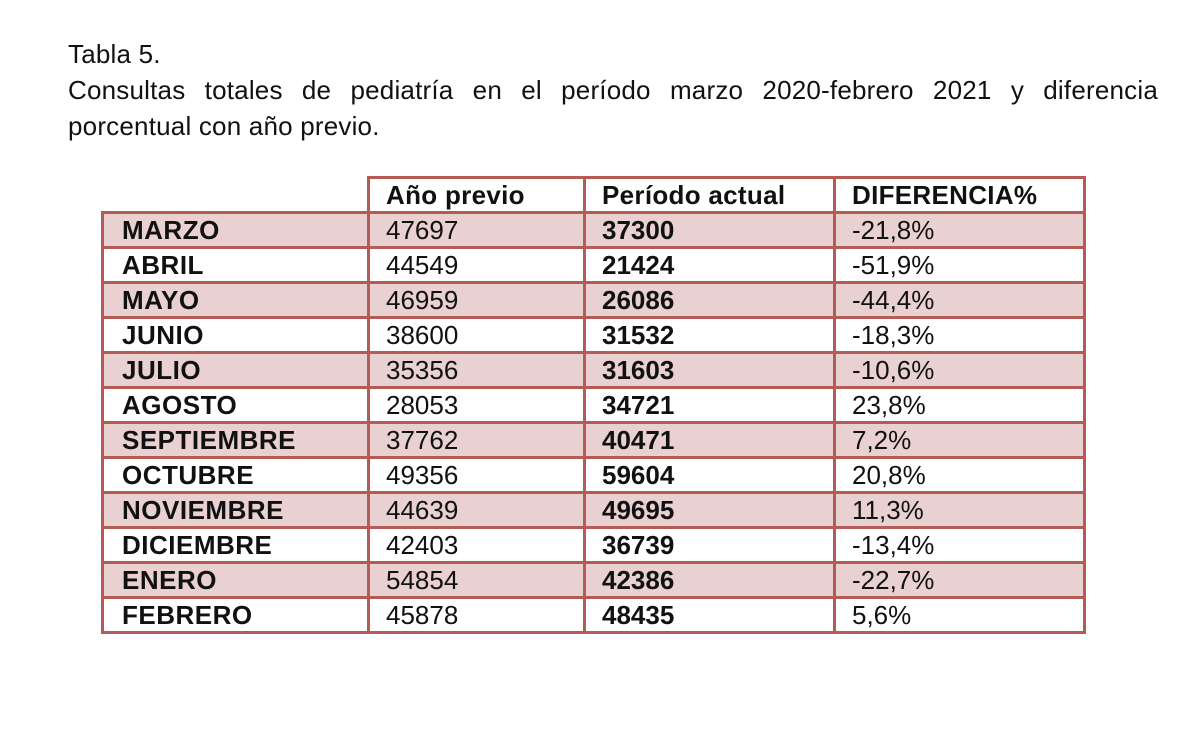  What do you see at coordinates (709, 405) in the screenshot?
I see `current-period-cell: 34721` at bounding box center [709, 405].